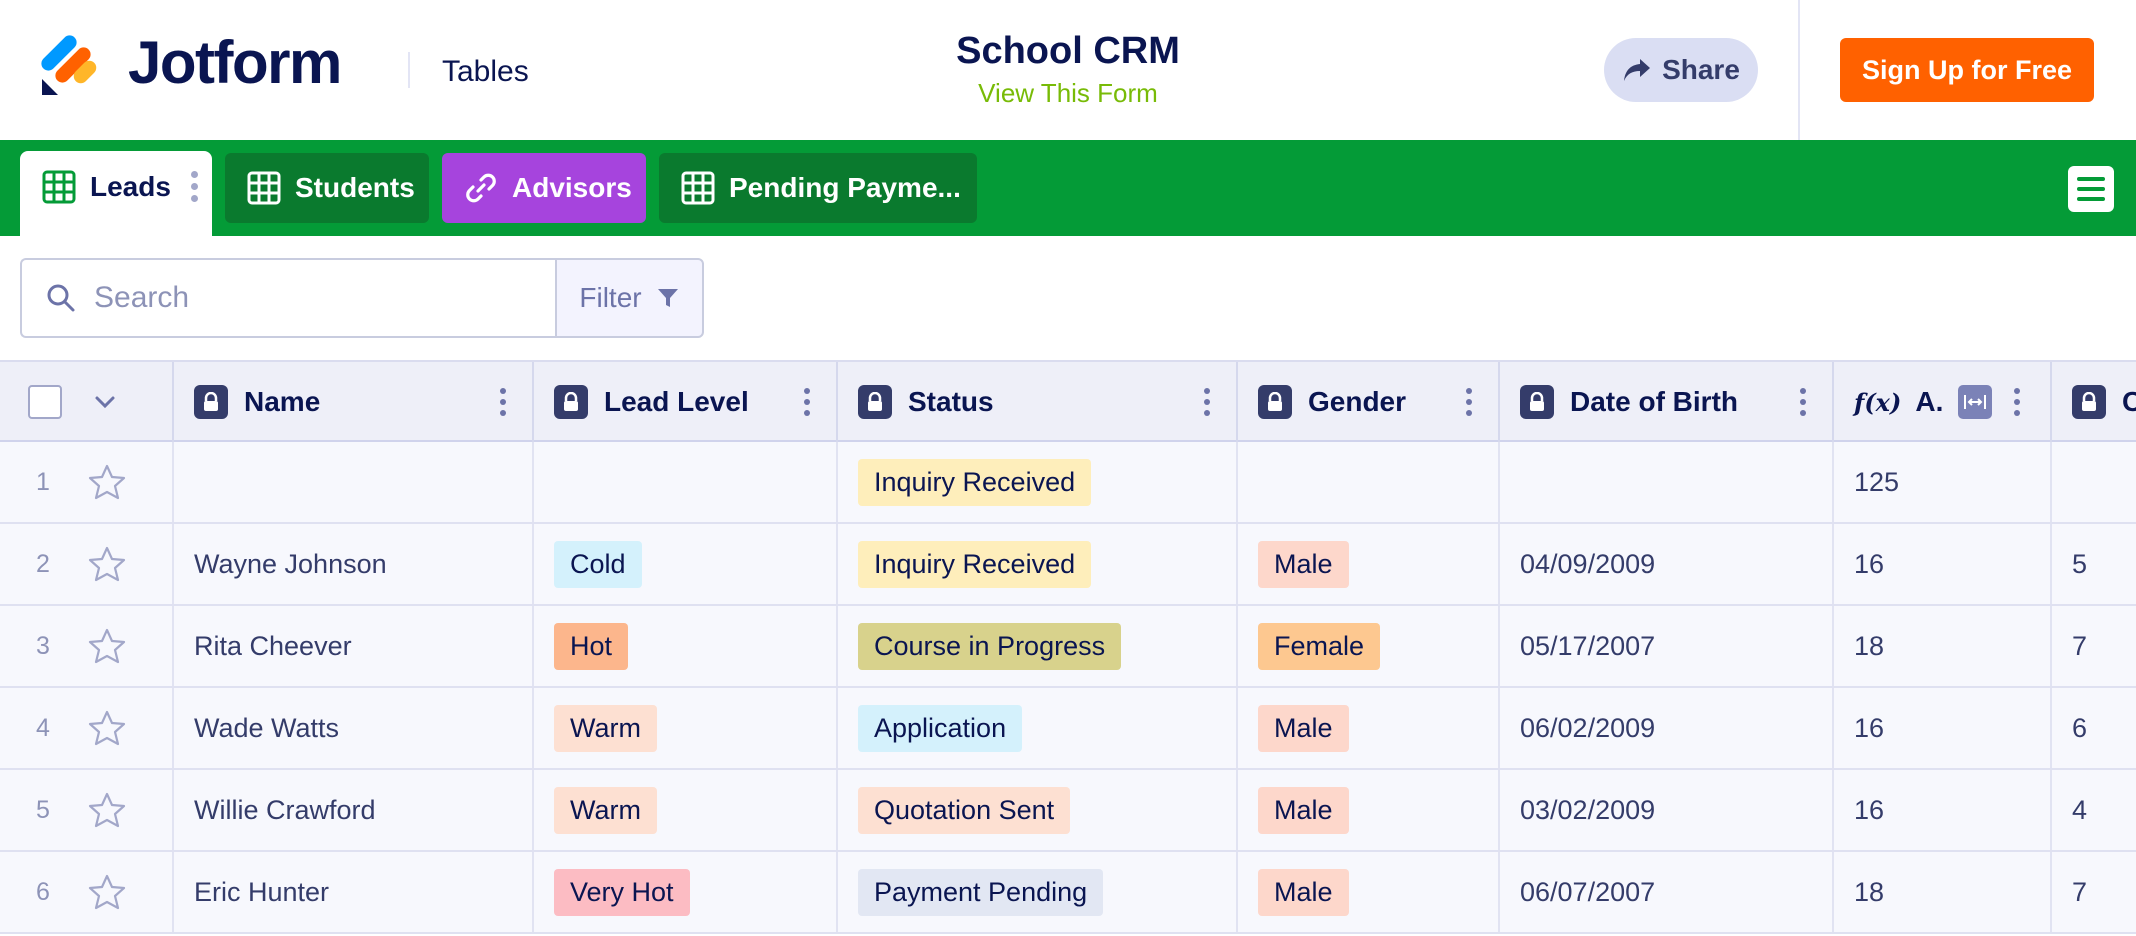  Describe the element at coordinates (1943, 482) in the screenshot. I see `cell-age: 125` at that location.